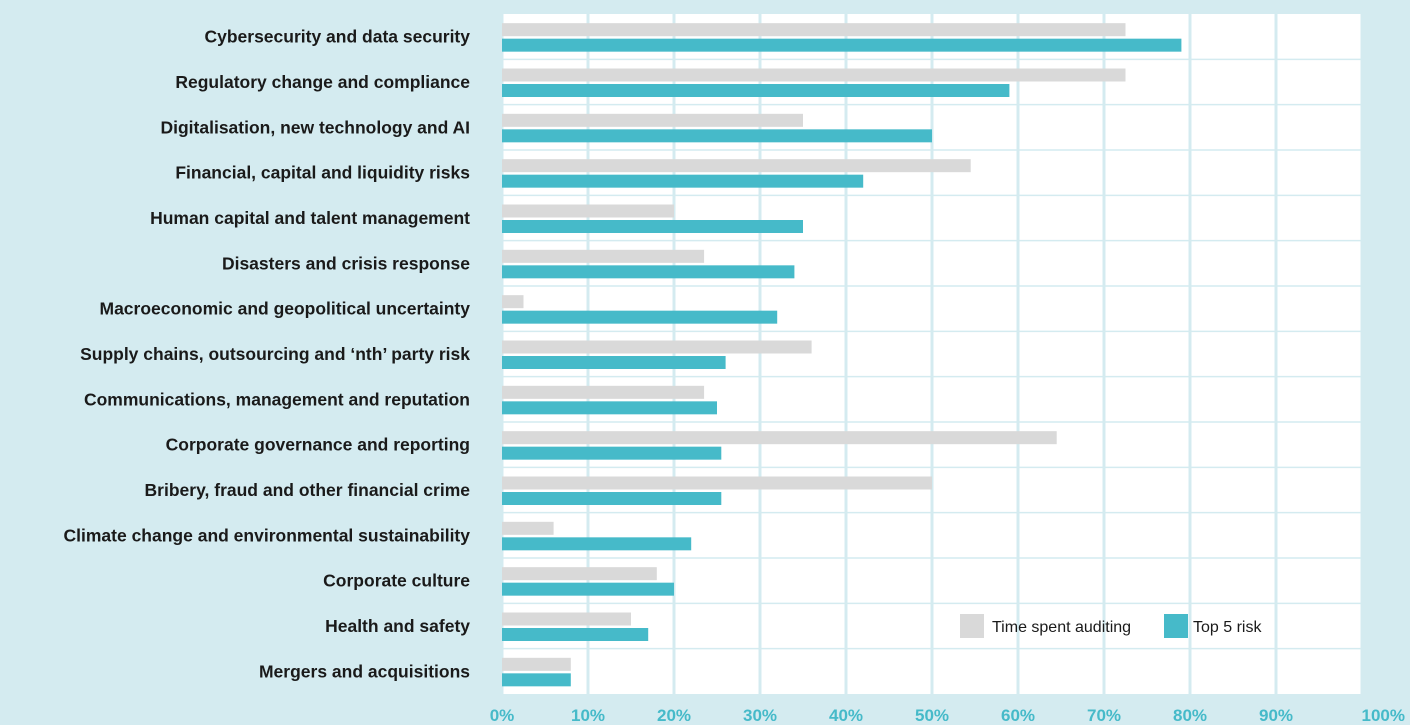 This screenshot has height=725, width=1410. I want to click on legend: Time spent auditing Top 5 risk, so click(1111, 626).